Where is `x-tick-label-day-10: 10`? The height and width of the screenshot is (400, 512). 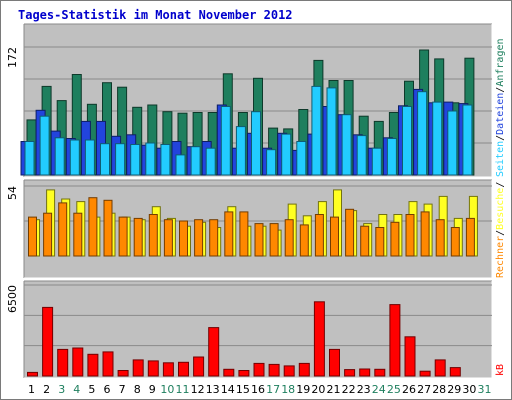 x-tick-label-day-10: 10 is located at coordinates (167, 389).